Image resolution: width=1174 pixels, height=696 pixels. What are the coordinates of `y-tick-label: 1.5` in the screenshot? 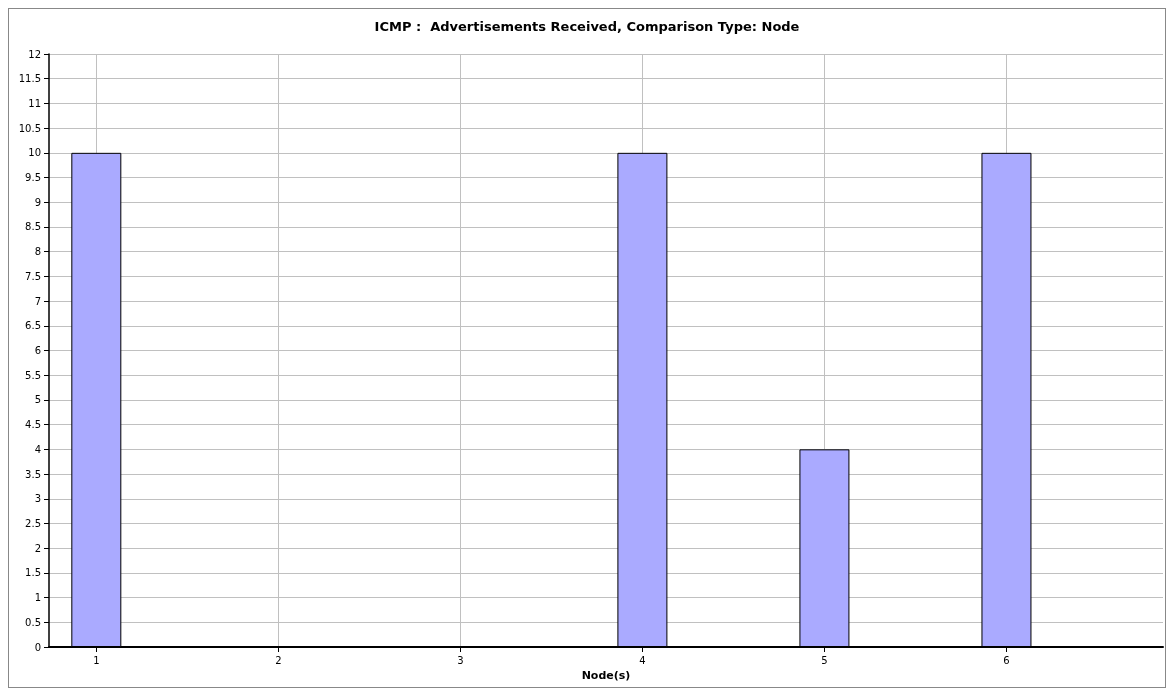 It's located at (33, 573).